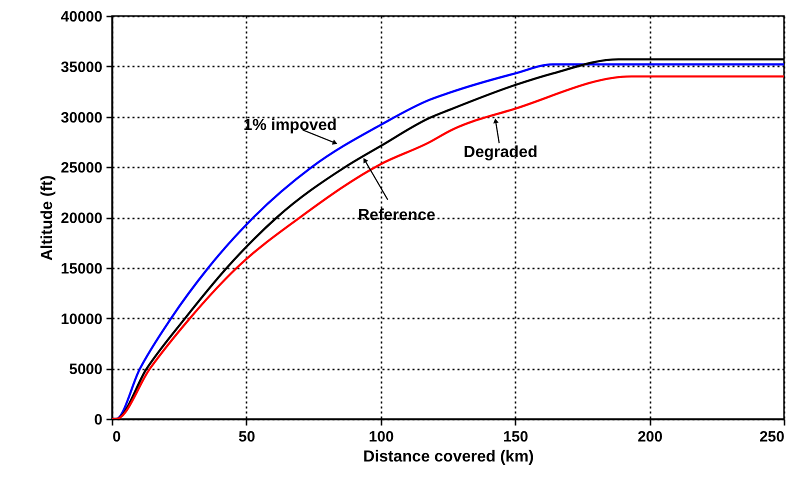 The image size is (802, 486). What do you see at coordinates (81, 67) in the screenshot?
I see `y-tick-label: 35000` at bounding box center [81, 67].